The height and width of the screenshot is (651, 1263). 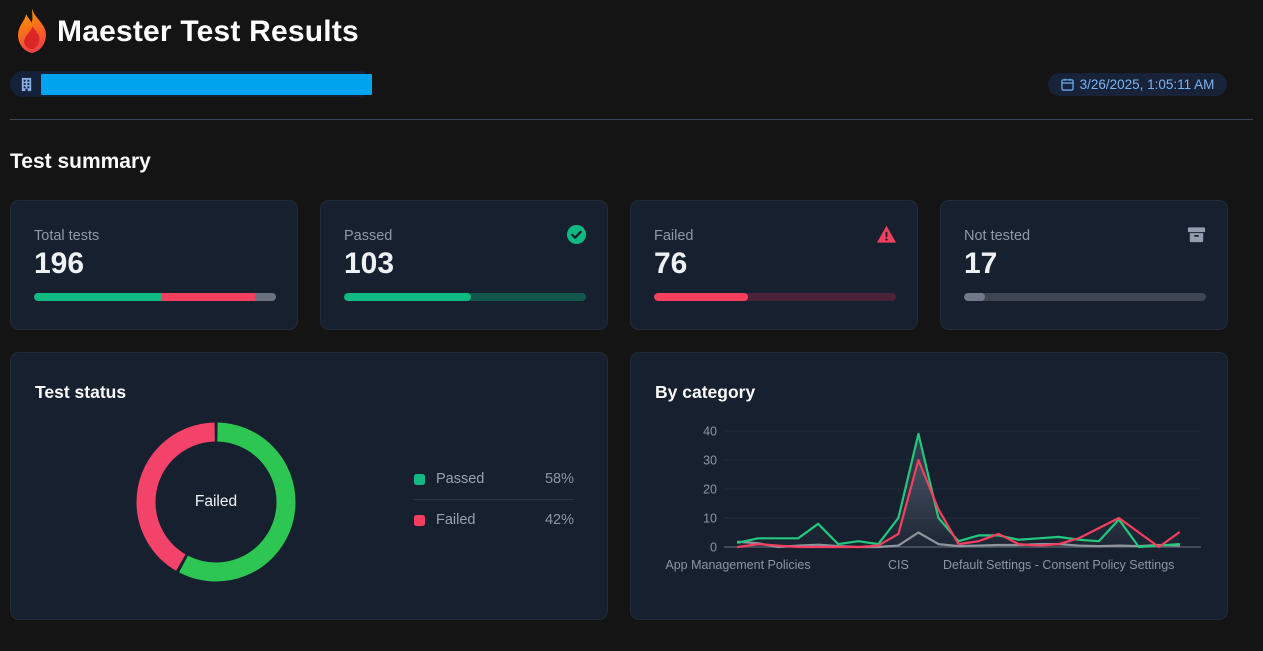 What do you see at coordinates (886, 234) in the screenshot?
I see `warning-triangle-icon` at bounding box center [886, 234].